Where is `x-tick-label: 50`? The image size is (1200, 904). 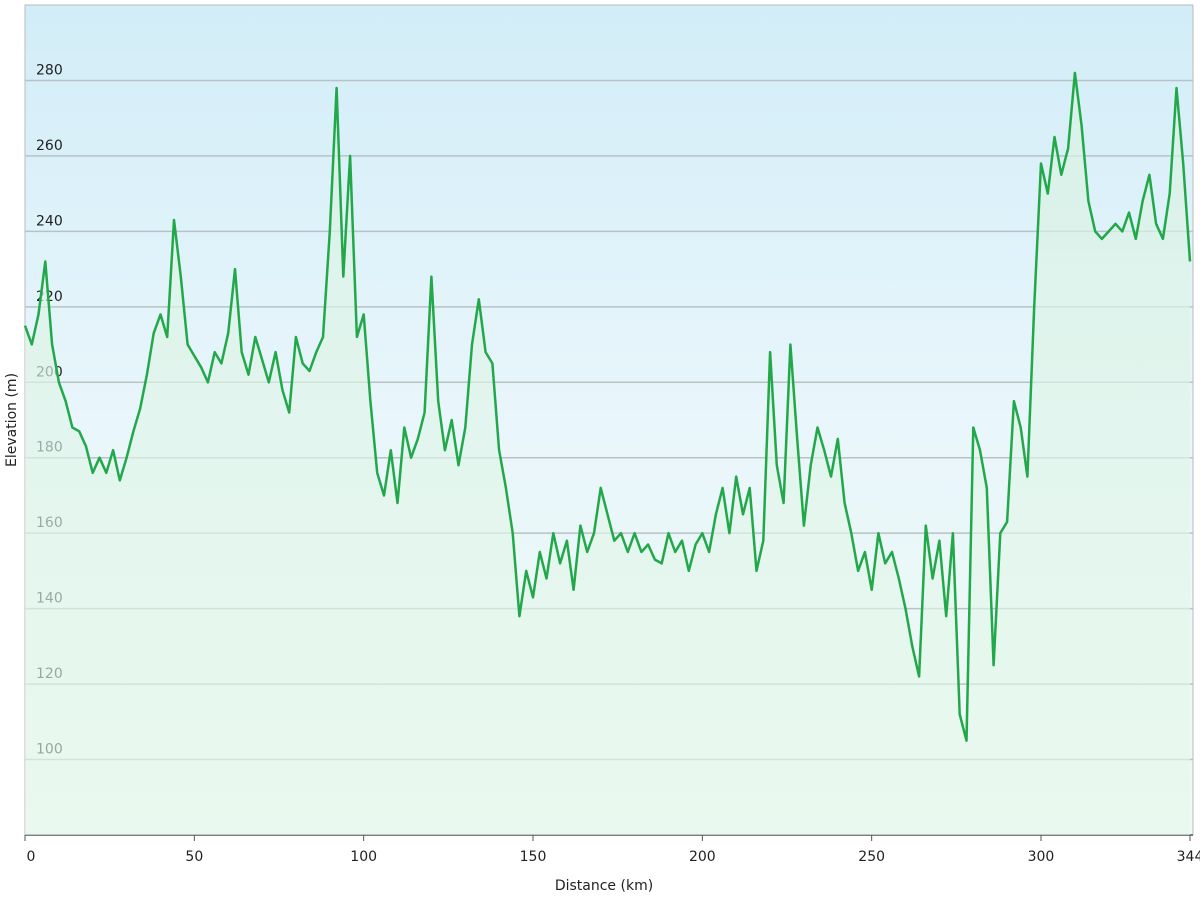
x-tick-label: 50 is located at coordinates (194, 857).